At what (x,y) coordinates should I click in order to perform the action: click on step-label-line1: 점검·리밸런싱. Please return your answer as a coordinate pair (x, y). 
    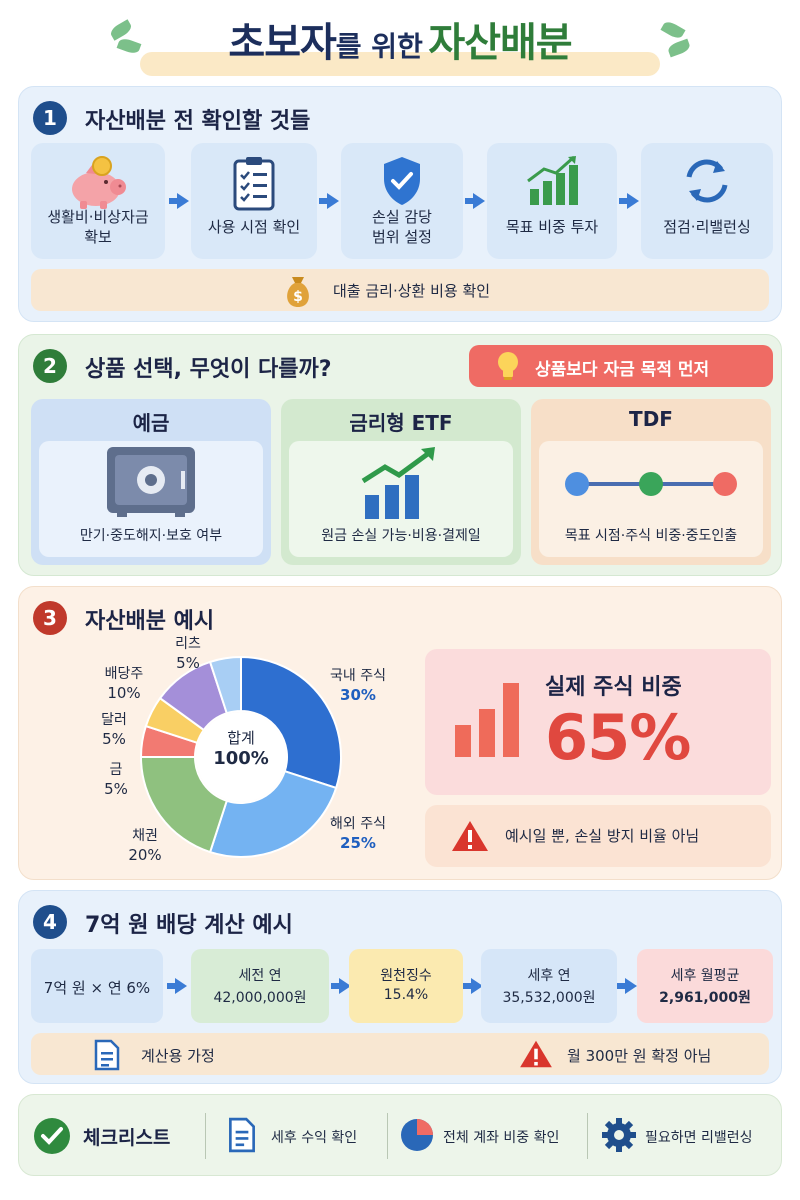
    Looking at the image, I should click on (707, 227).